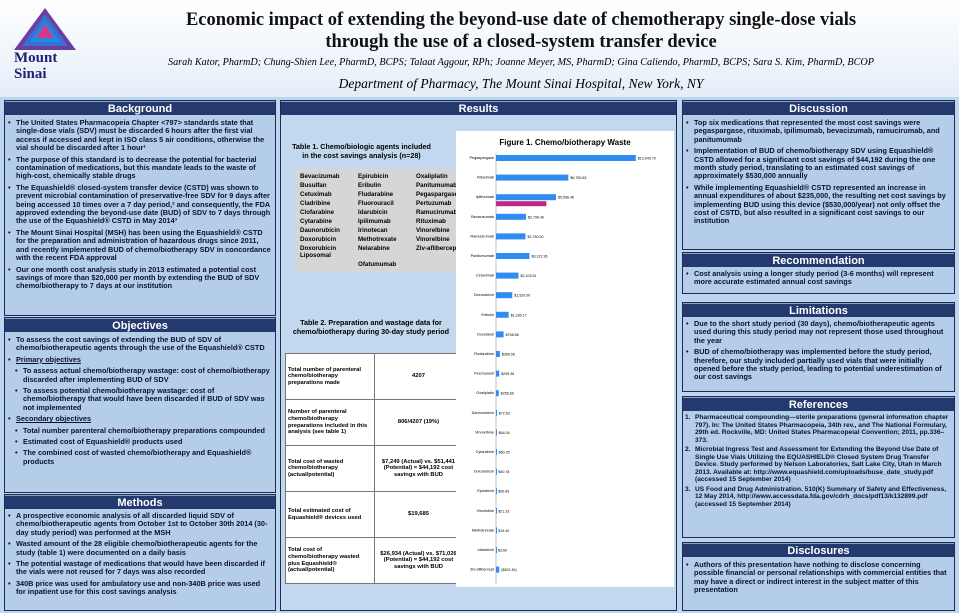 The height and width of the screenshot is (613, 959). Describe the element at coordinates (487, 315) in the screenshot. I see `category-label: Eribulin` at that location.